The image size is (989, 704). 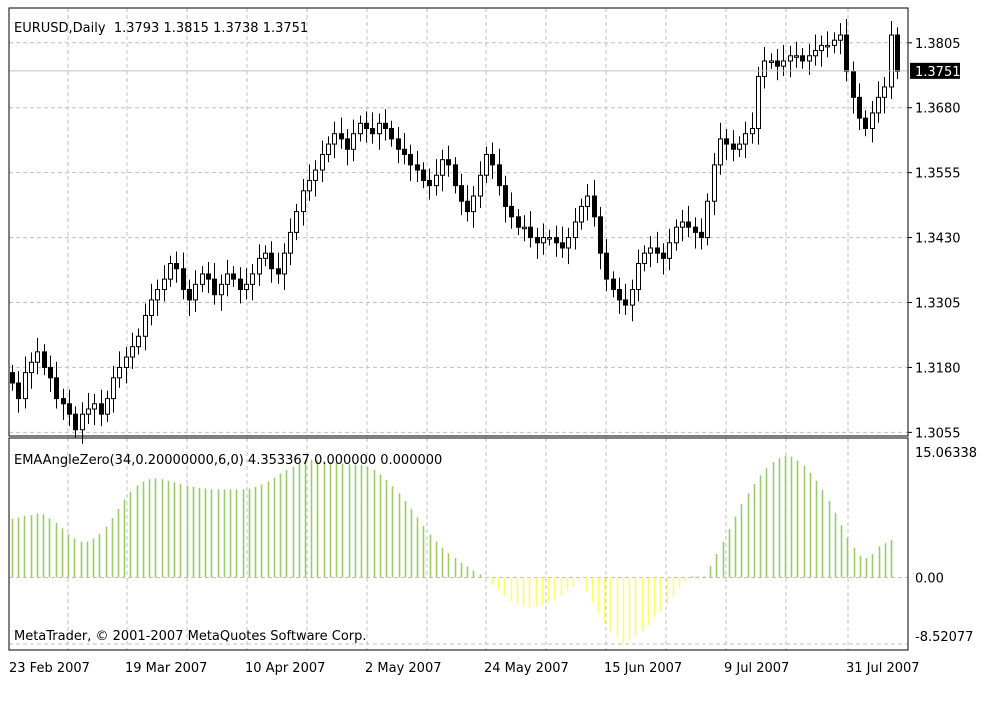 What do you see at coordinates (883, 668) in the screenshot?
I see `time-axis-label: 31 Jul 2007` at bounding box center [883, 668].